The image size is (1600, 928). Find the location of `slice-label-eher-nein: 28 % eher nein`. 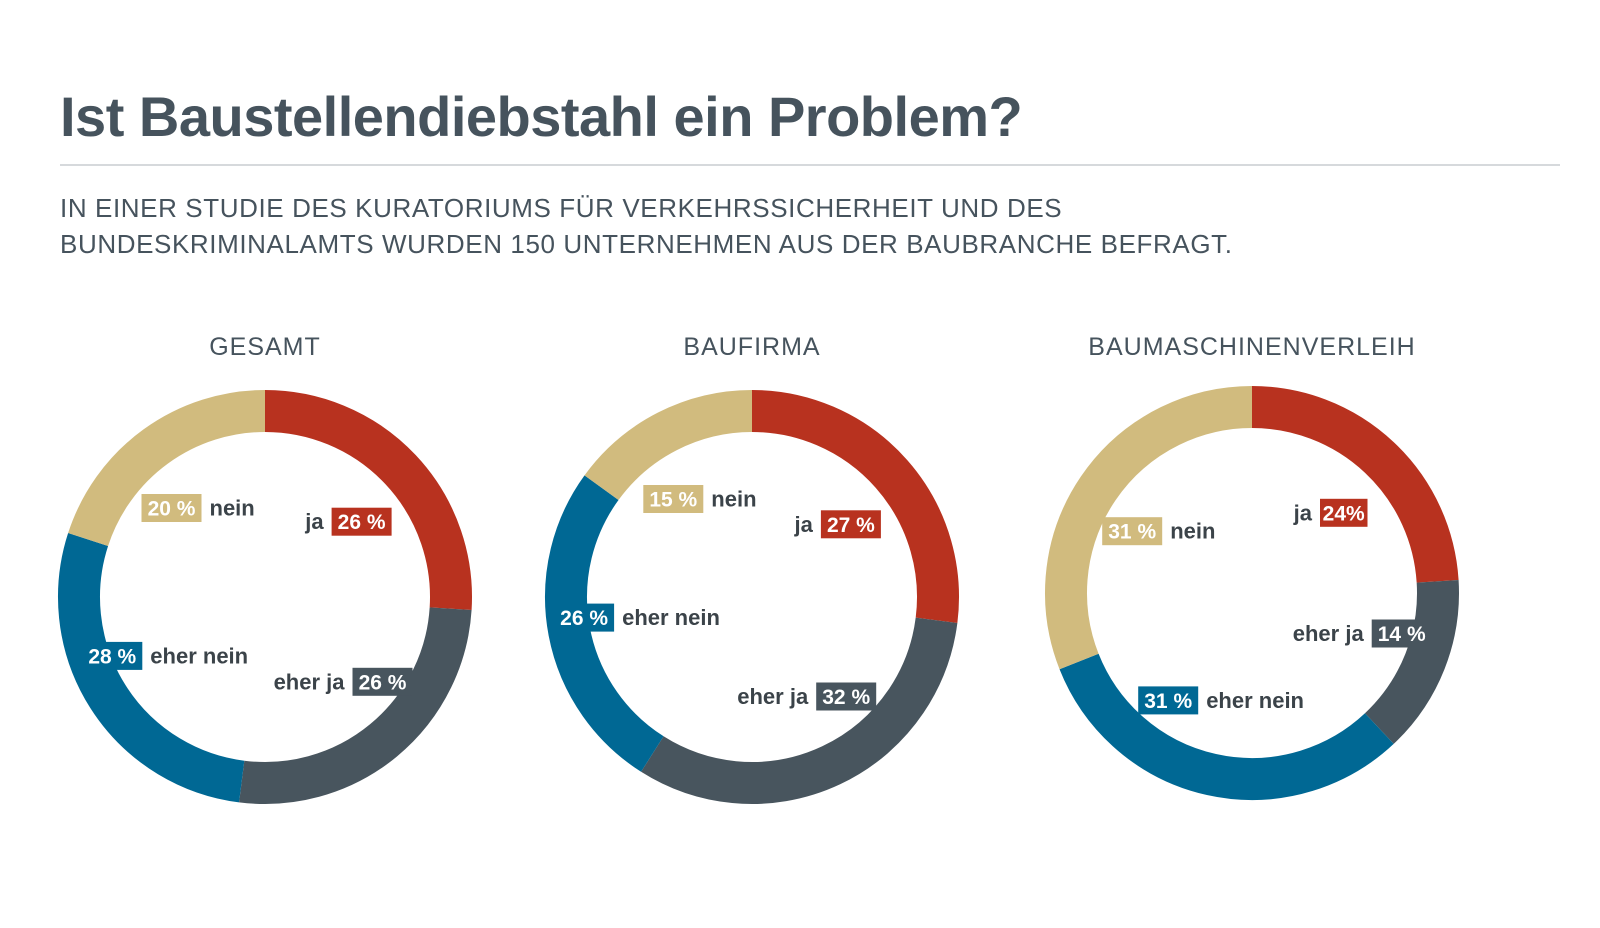

slice-label-eher-nein: 28 % eher nein is located at coordinates (165, 655).